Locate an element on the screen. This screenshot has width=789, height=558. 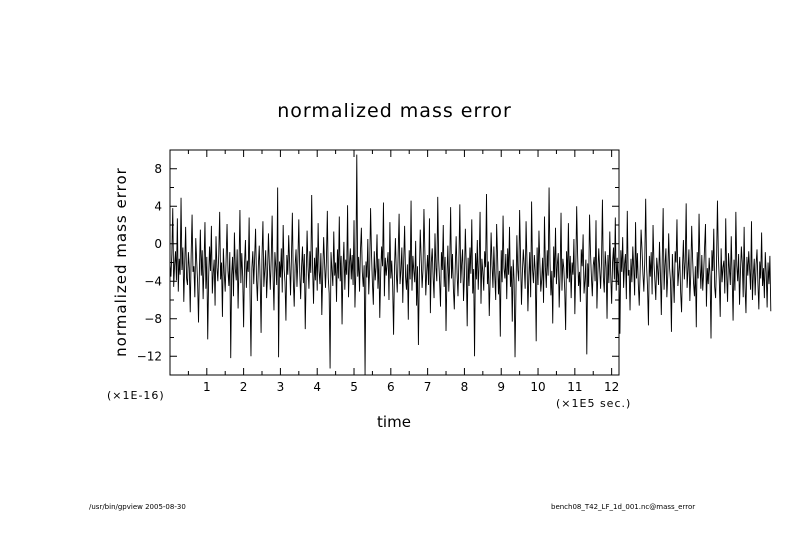
x-tick-label: 8 is located at coordinates (465, 387).